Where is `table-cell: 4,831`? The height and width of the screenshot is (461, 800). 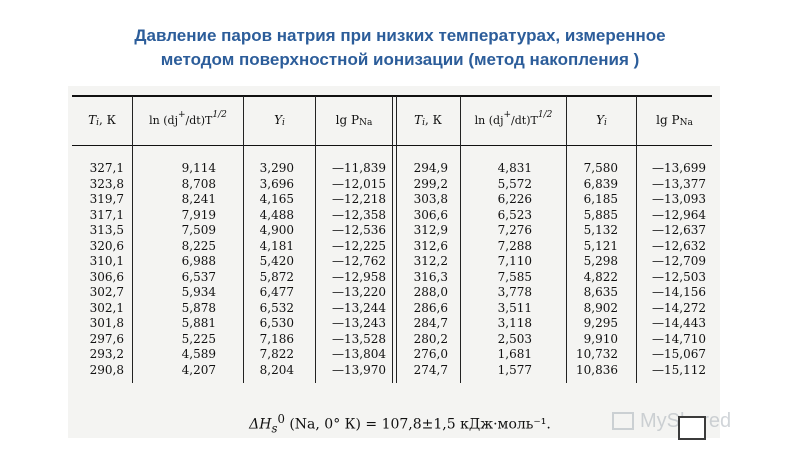
table-cell: 4,831 is located at coordinates (514, 168).